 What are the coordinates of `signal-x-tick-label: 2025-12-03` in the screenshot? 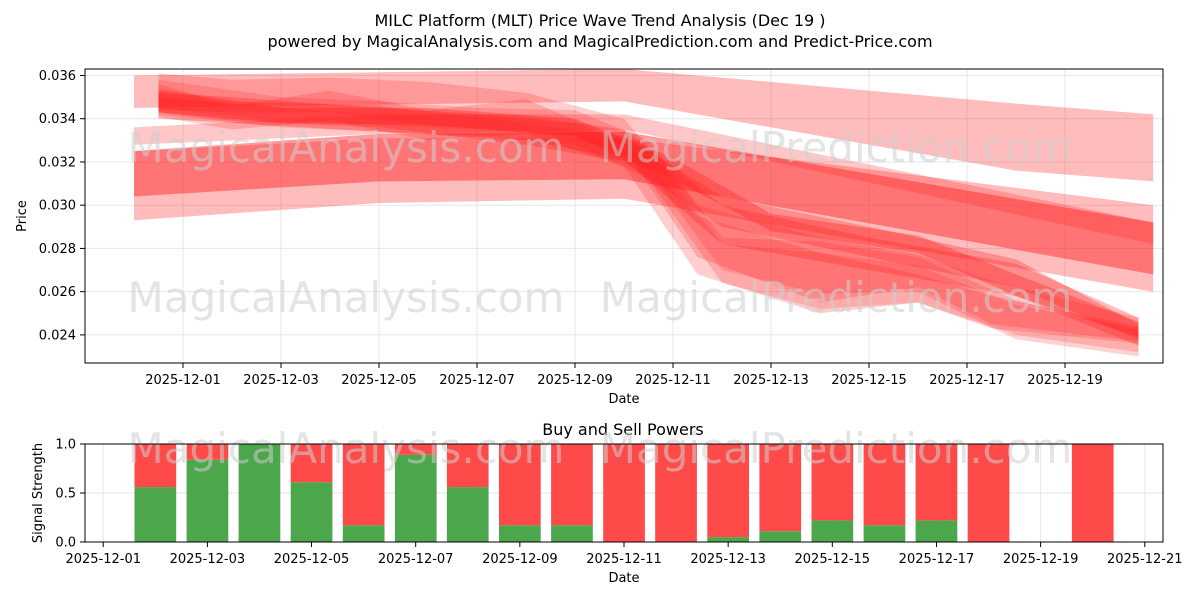 It's located at (208, 559).